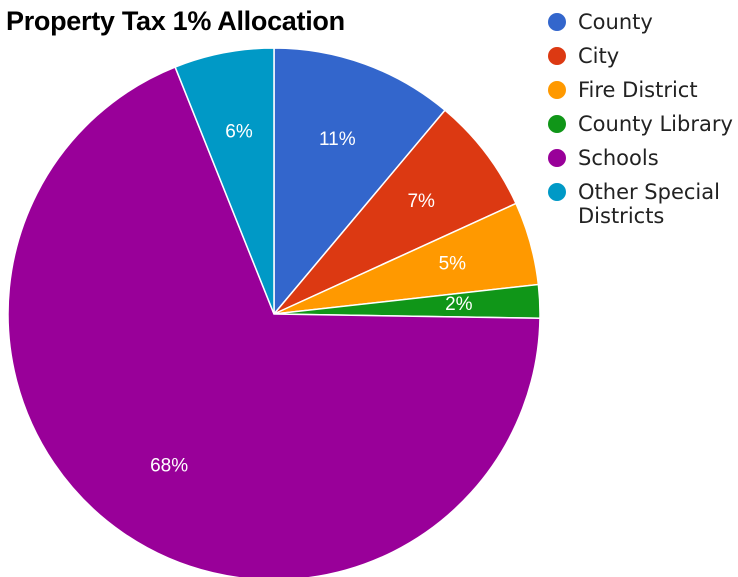  I want to click on legend-item-county-library: County Library, so click(643, 124).